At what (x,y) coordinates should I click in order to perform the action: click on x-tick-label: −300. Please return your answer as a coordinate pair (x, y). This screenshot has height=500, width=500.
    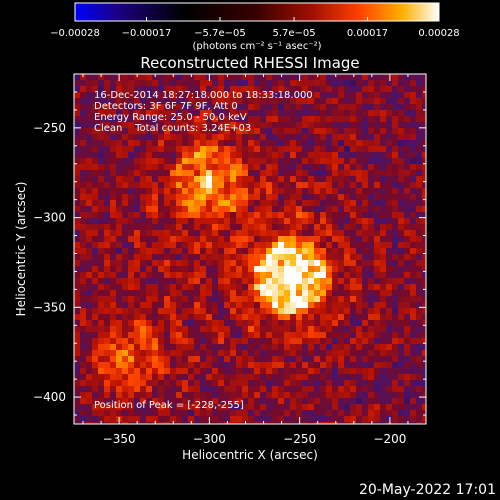
    Looking at the image, I should click on (209, 439).